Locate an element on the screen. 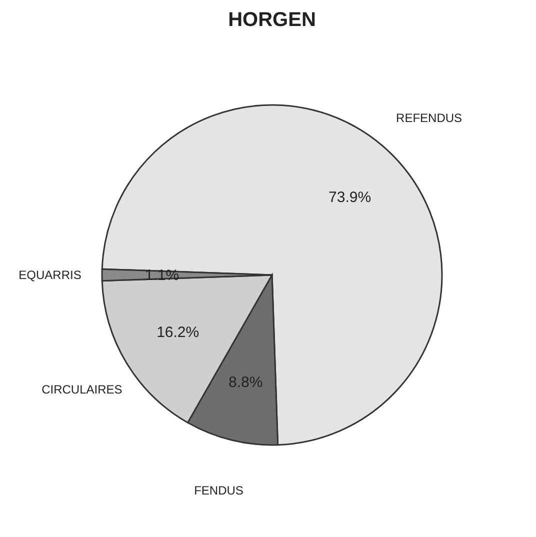 The image size is (536, 537). chart-title: HORGEN is located at coordinates (272, 20).